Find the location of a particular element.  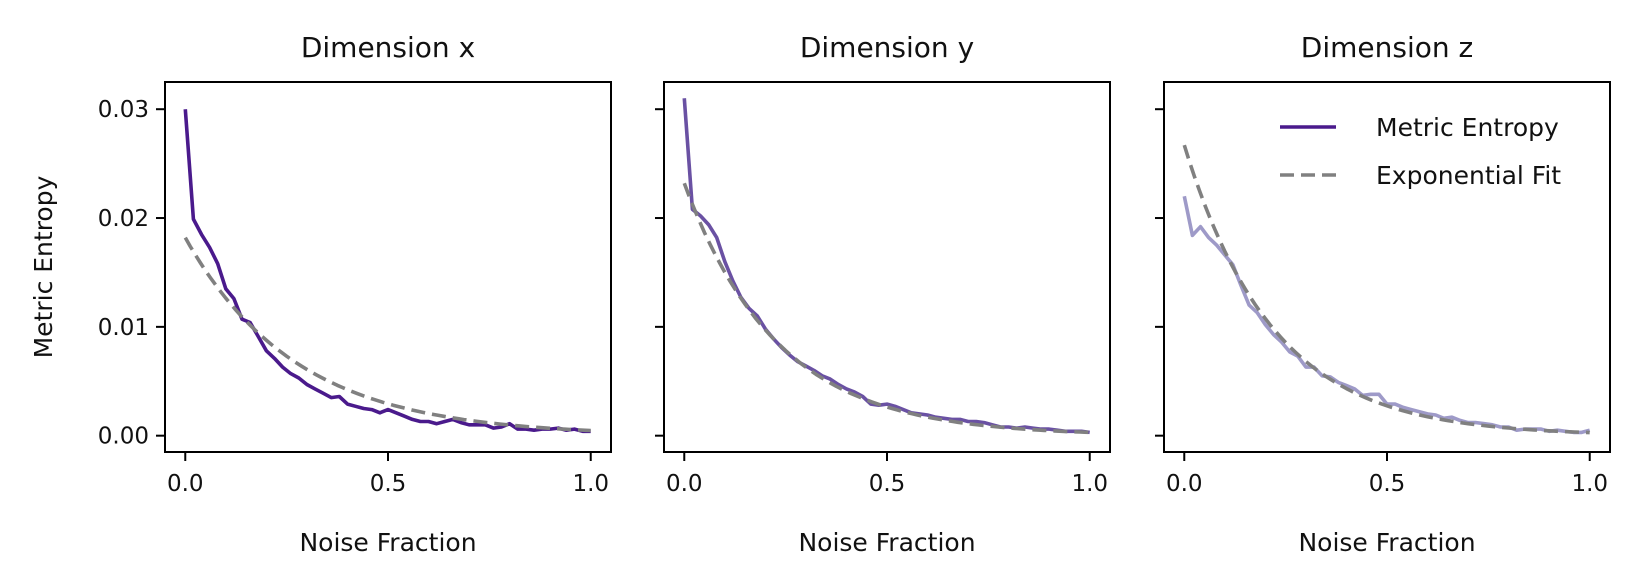

panel-title: Dimension x is located at coordinates (388, 47).